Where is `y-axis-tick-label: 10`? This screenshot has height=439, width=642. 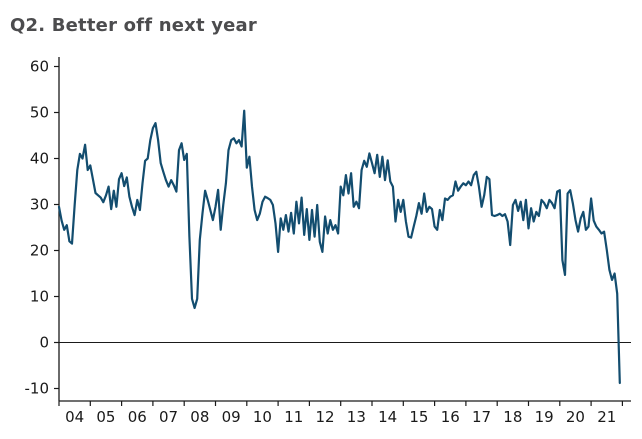 y-axis-tick-label: 10 is located at coordinates (39, 297).